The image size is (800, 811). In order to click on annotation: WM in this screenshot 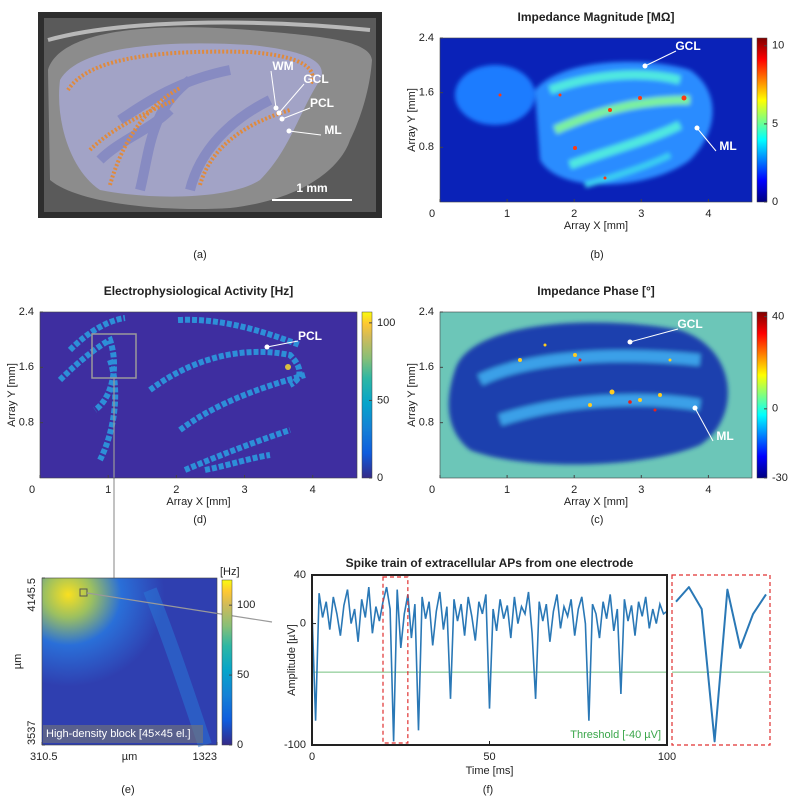, I will do `click(282, 66)`.